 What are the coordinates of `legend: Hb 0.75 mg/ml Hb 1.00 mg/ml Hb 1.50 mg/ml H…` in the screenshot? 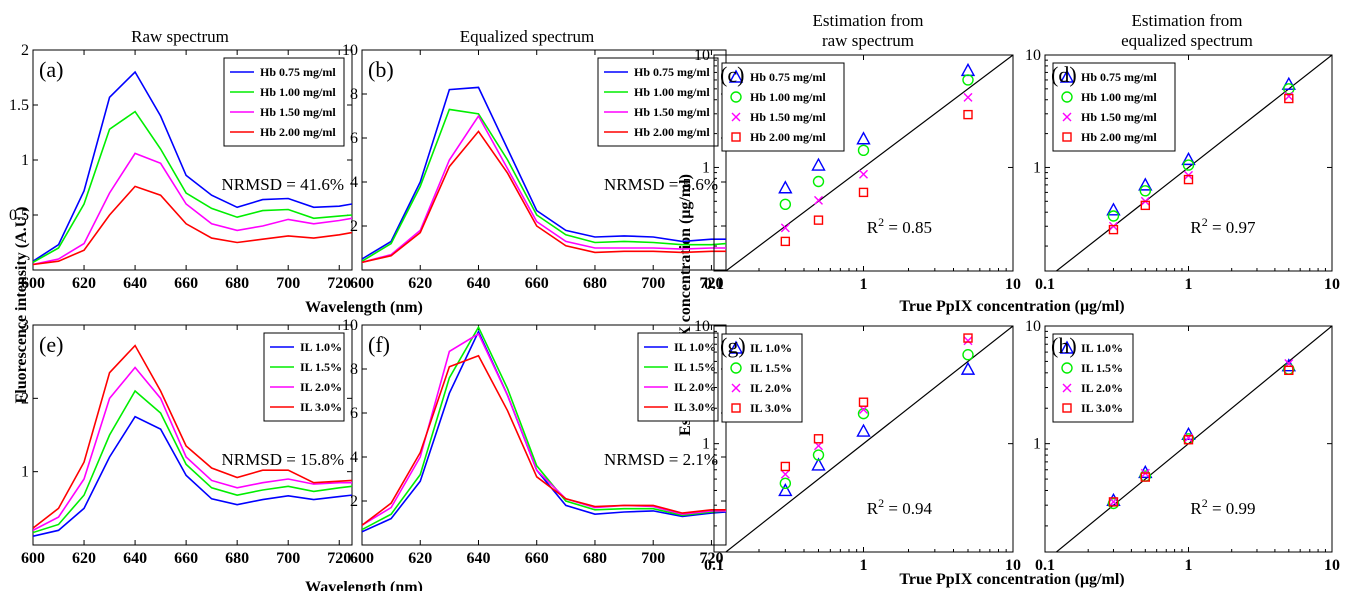 It's located at (783, 107).